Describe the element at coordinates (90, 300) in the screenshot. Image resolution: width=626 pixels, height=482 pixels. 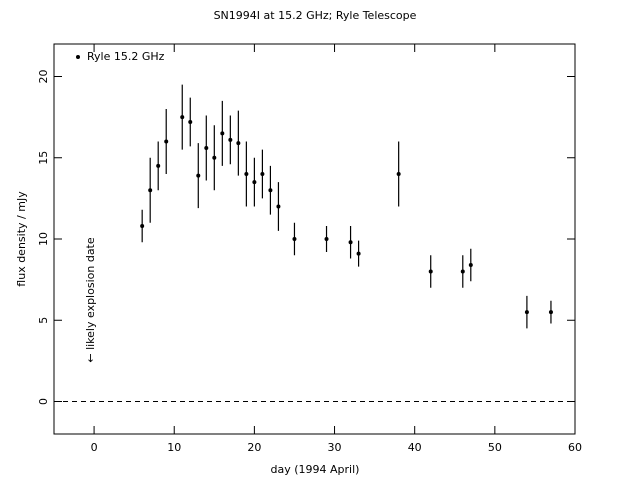
I see `annotation: ← likely explosion date` at that location.